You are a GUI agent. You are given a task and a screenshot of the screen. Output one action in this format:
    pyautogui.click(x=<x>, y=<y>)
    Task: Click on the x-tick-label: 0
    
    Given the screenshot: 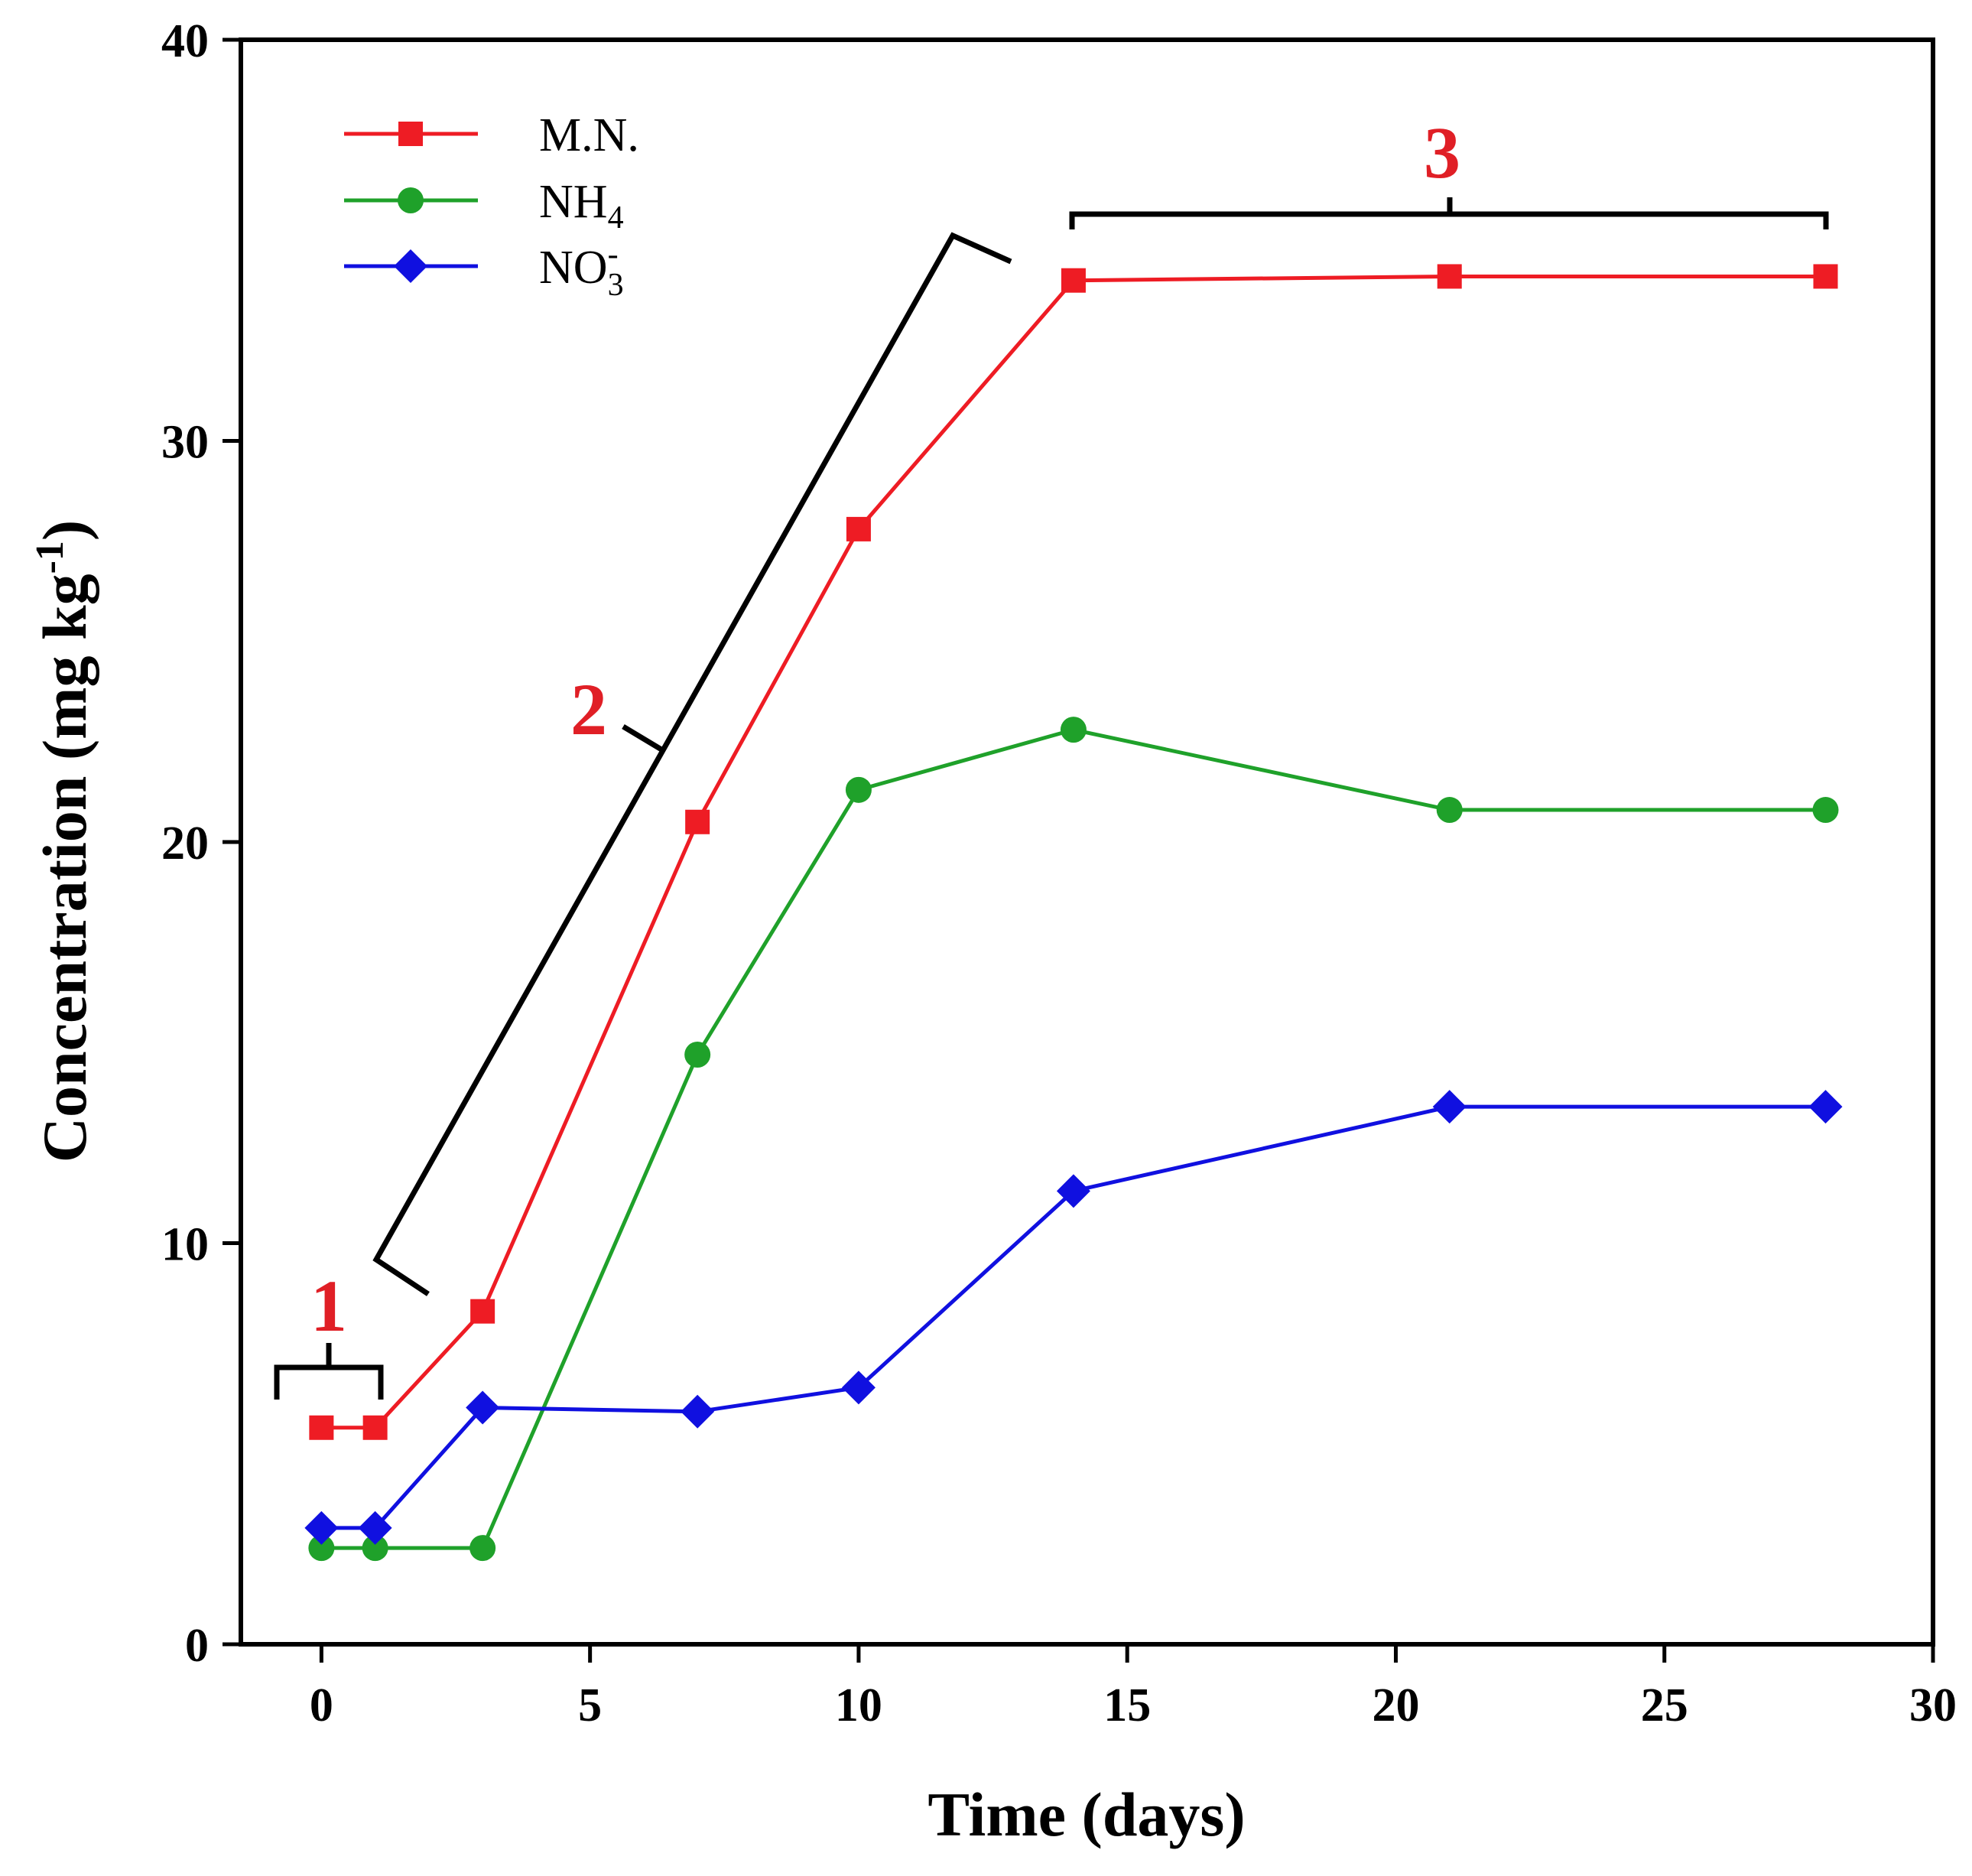 What is the action you would take?
    pyautogui.click(x=321, y=1705)
    